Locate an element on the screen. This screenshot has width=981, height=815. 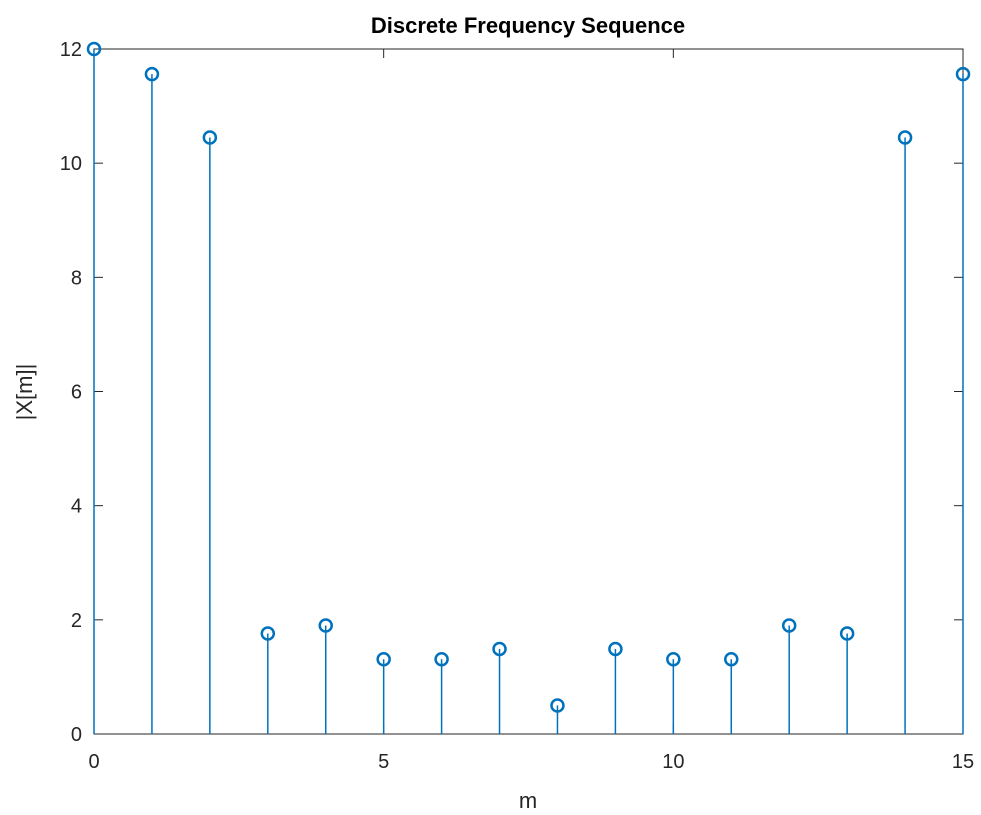
y-axis-label: |X[m]| is located at coordinates (24, 392).